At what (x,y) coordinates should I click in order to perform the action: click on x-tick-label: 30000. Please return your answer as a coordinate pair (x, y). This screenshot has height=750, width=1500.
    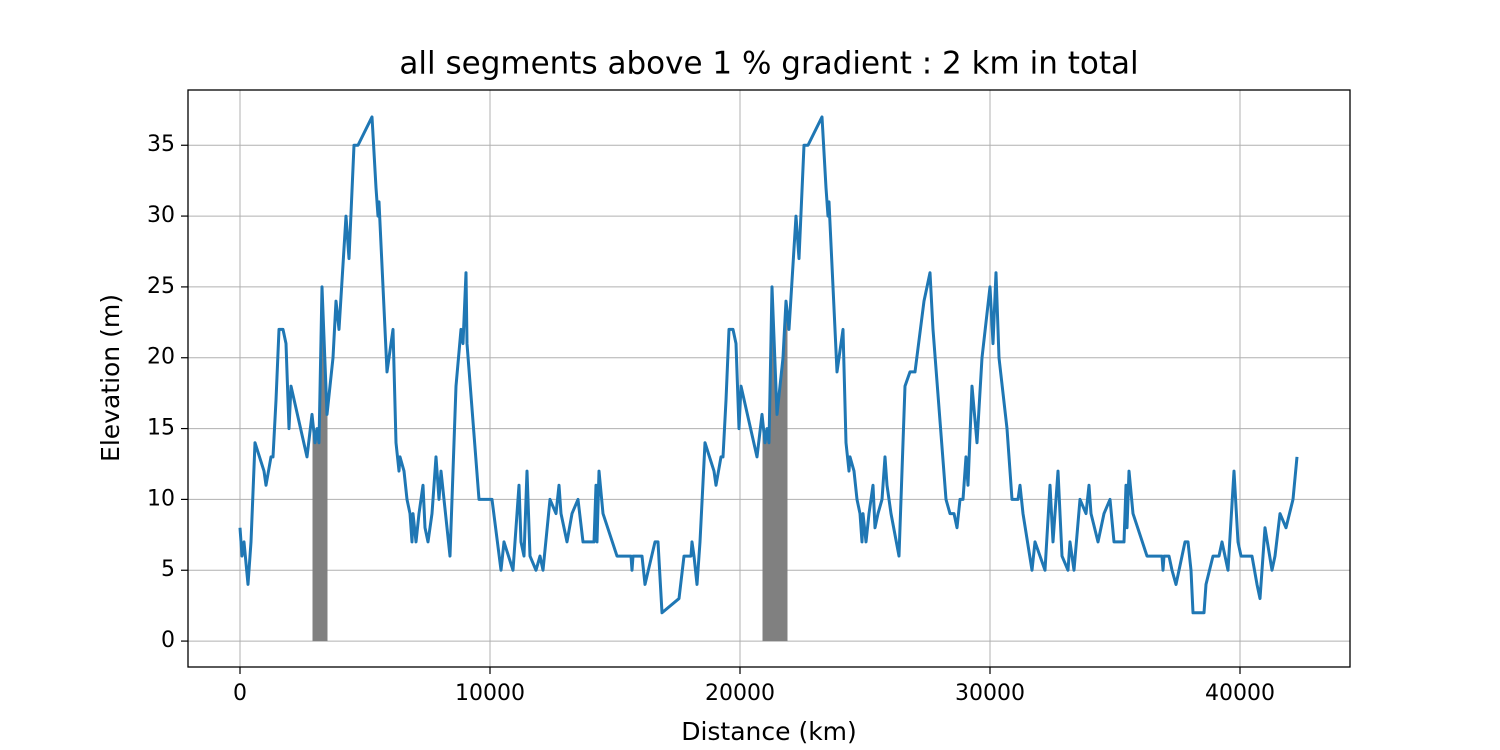
    Looking at the image, I should click on (990, 693).